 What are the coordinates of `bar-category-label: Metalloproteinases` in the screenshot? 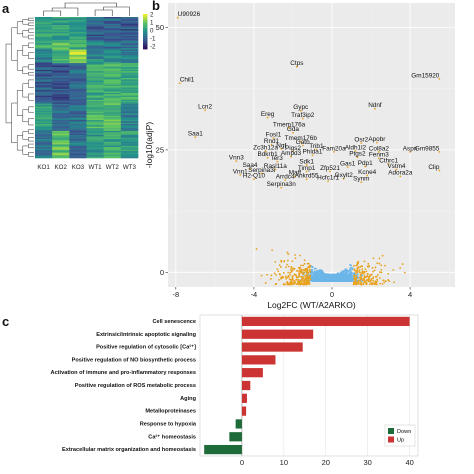 It's located at (170, 412).